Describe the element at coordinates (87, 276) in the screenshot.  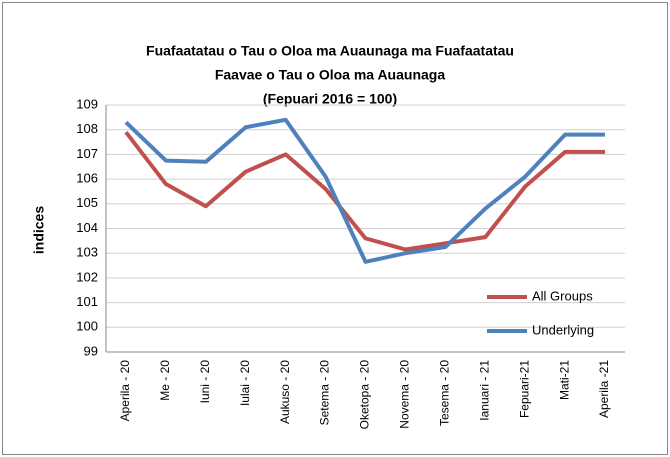
I see `y-tick-label: 102` at that location.